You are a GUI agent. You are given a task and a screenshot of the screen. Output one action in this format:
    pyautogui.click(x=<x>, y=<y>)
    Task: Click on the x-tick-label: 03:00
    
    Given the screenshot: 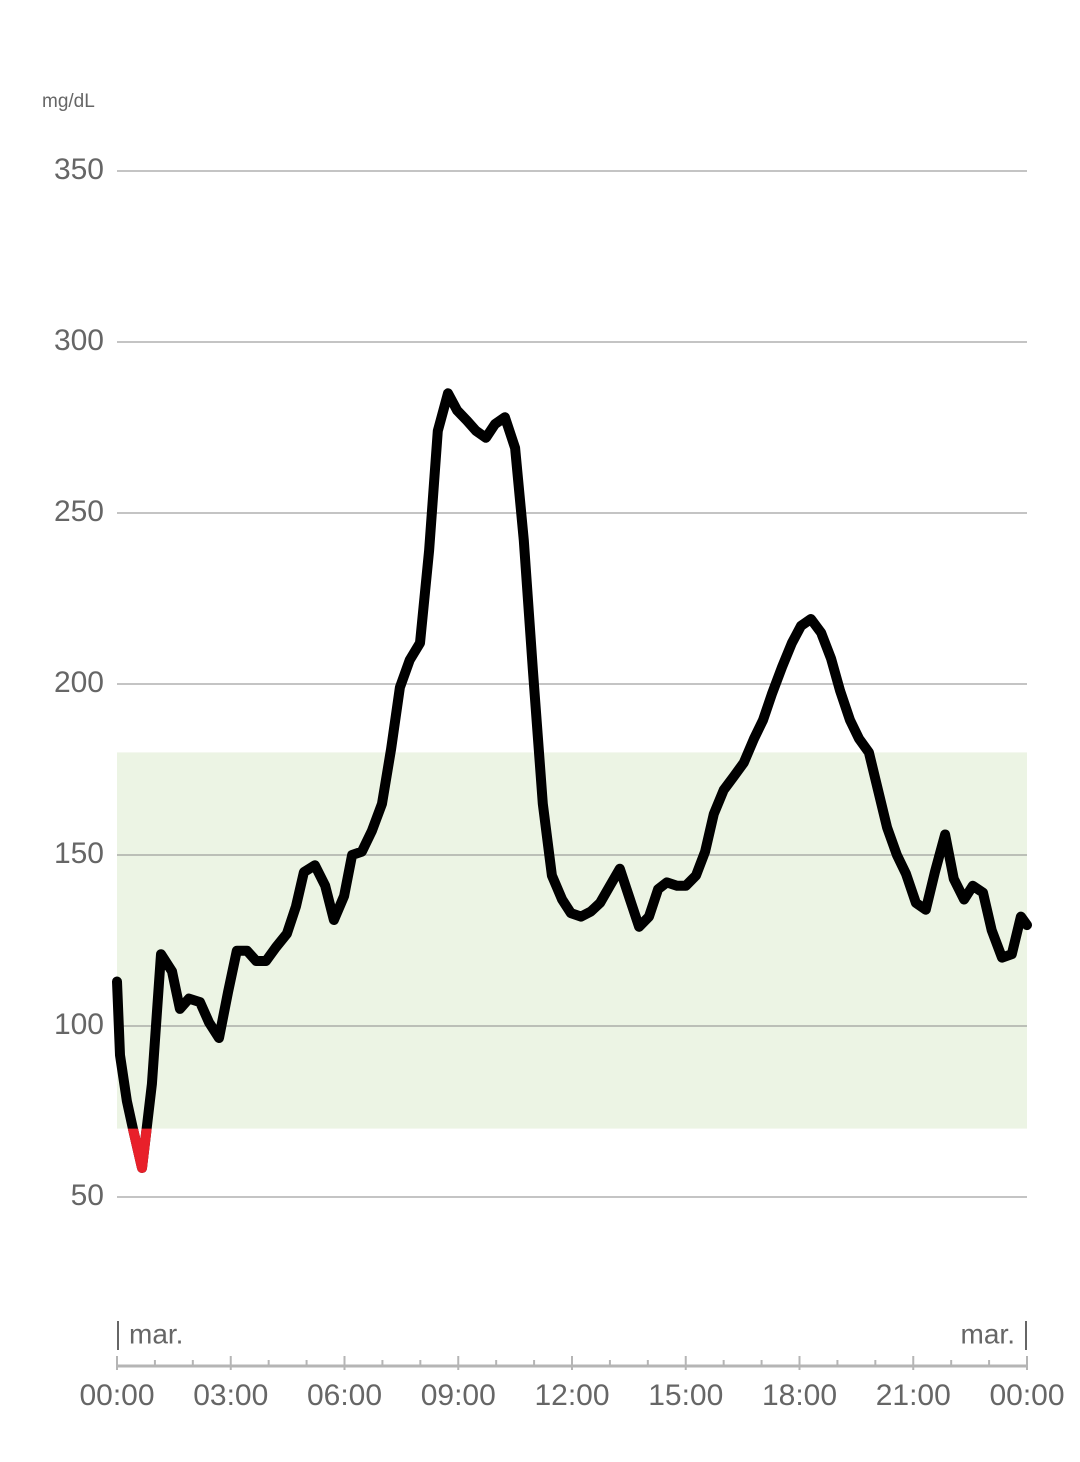 What is the action you would take?
    pyautogui.click(x=230, y=1395)
    